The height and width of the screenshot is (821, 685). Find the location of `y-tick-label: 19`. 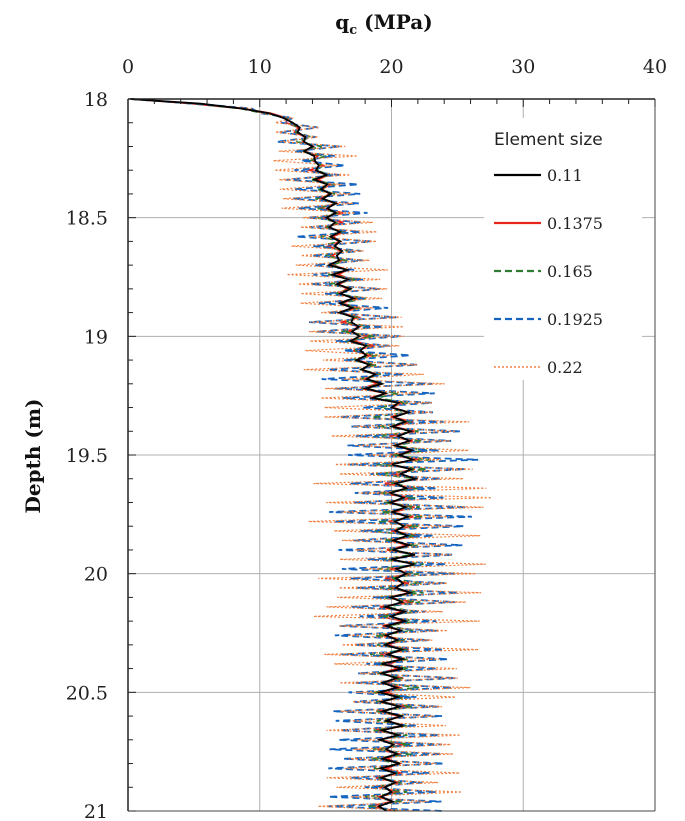

y-tick-label: 19 is located at coordinates (96, 337).